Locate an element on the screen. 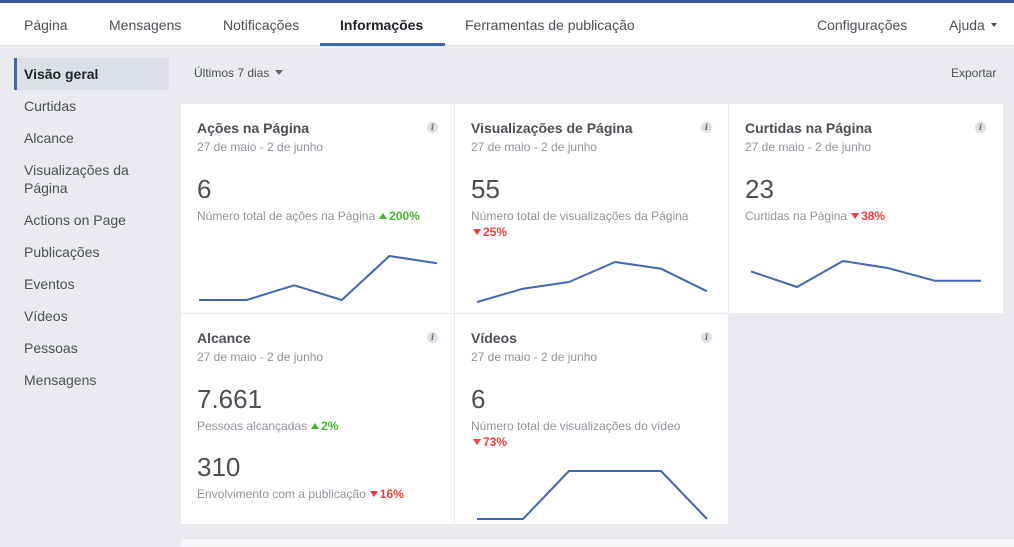 The image size is (1014, 547). card-title: Visualizações de Página is located at coordinates (552, 128).